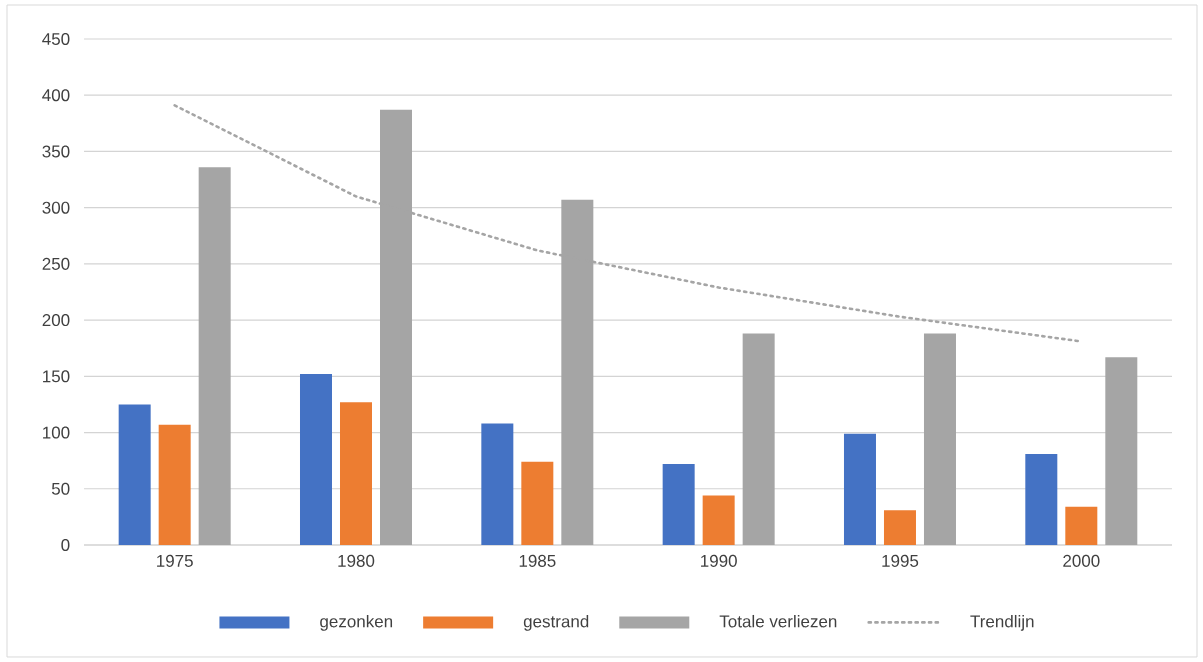 Image resolution: width=1203 pixels, height=662 pixels. I want to click on legend-label: gestrand, so click(556, 622).